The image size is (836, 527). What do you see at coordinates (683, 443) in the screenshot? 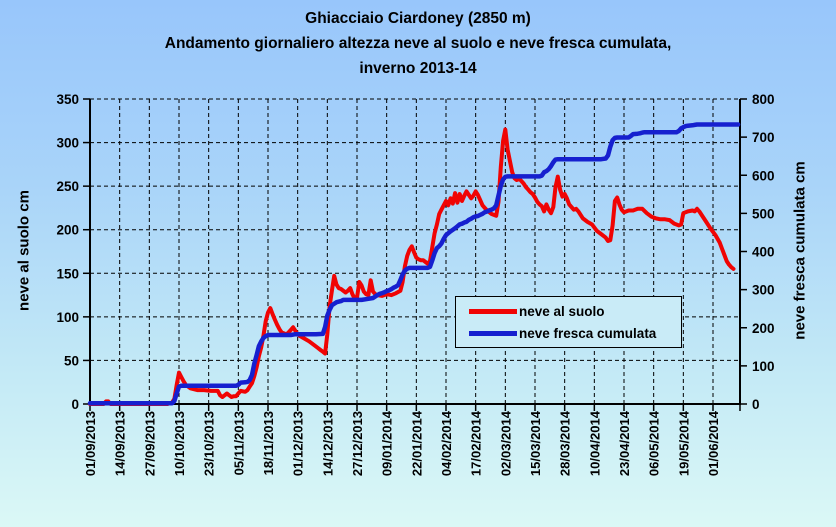
I see `x-tick-label: 19/05/2014` at bounding box center [683, 443].